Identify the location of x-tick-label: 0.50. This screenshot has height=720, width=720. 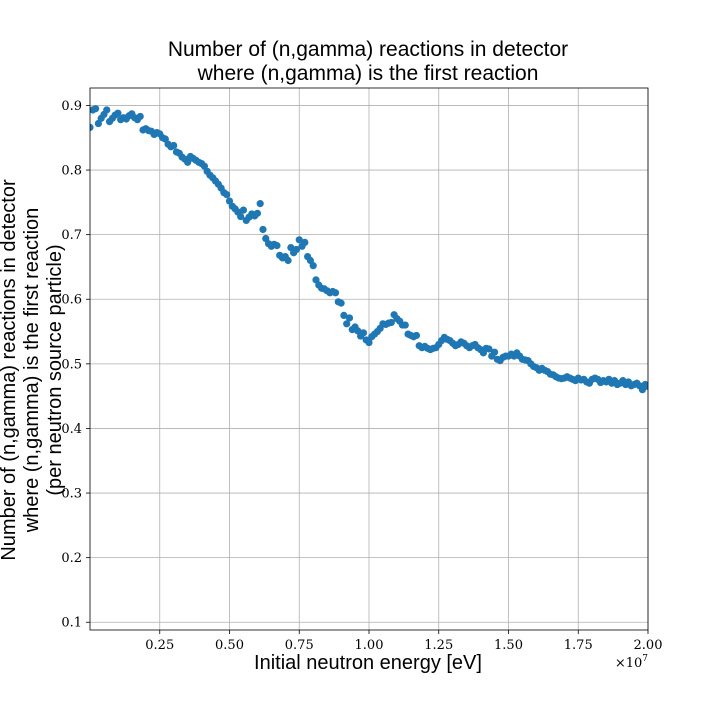
(229, 645).